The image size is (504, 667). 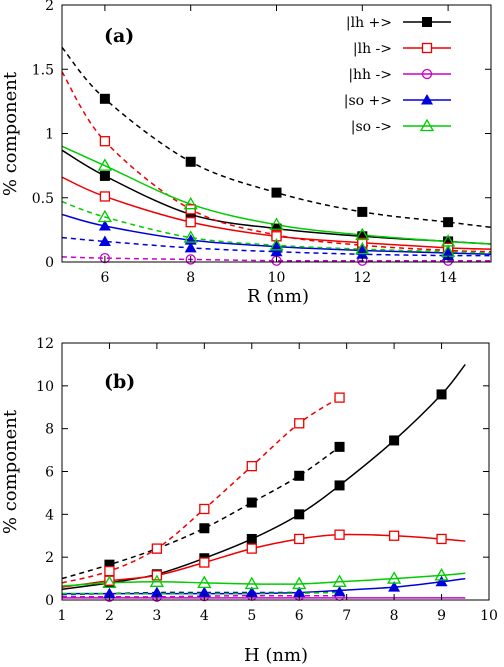 I want to click on legend-label: |hh ->, so click(x=370, y=75).